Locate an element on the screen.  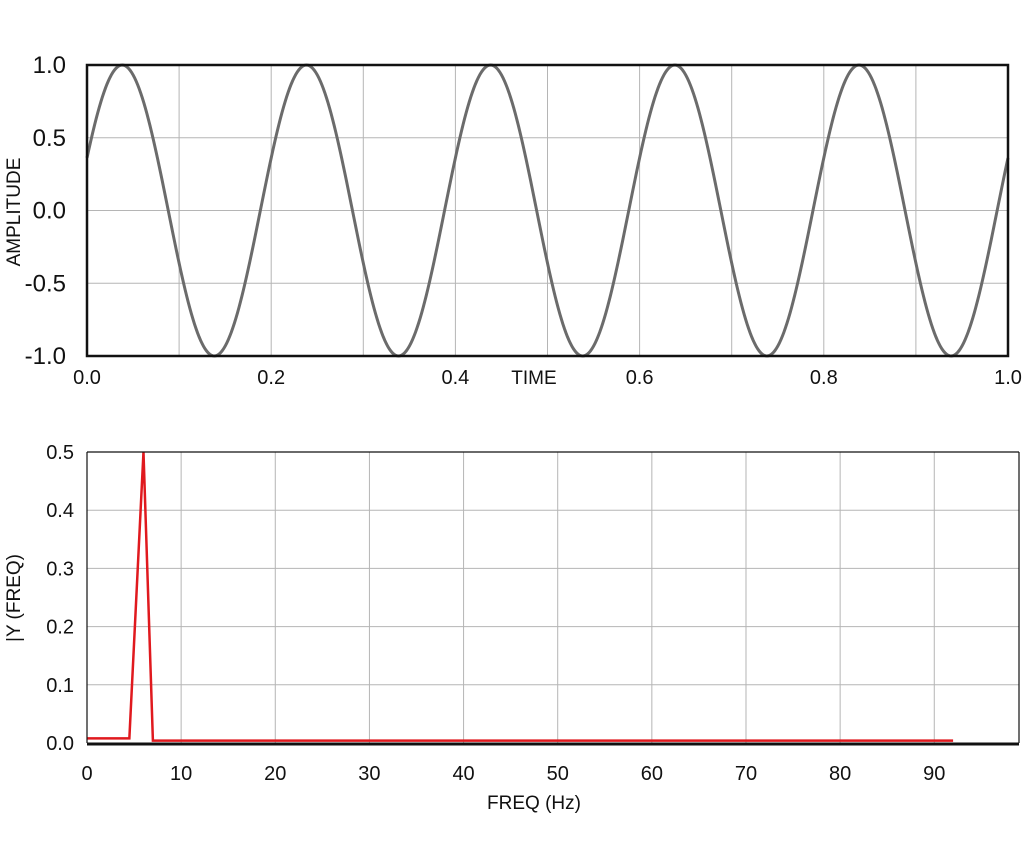
time-tick-label: 0.0 is located at coordinates (87, 378).